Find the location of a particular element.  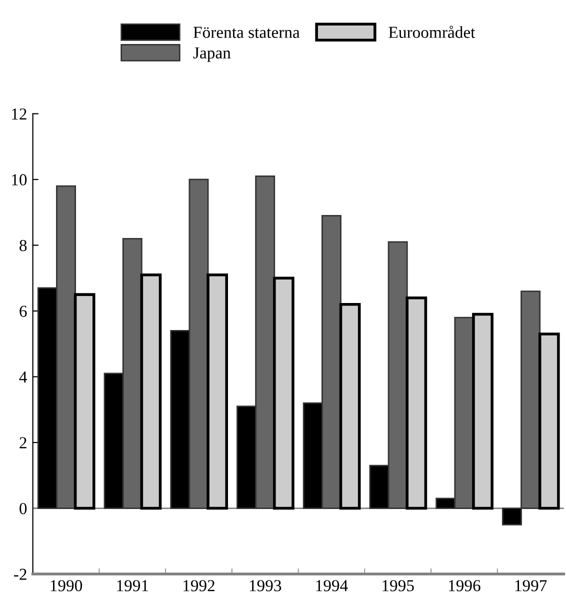

x-tick-label: 1991 is located at coordinates (132, 586).